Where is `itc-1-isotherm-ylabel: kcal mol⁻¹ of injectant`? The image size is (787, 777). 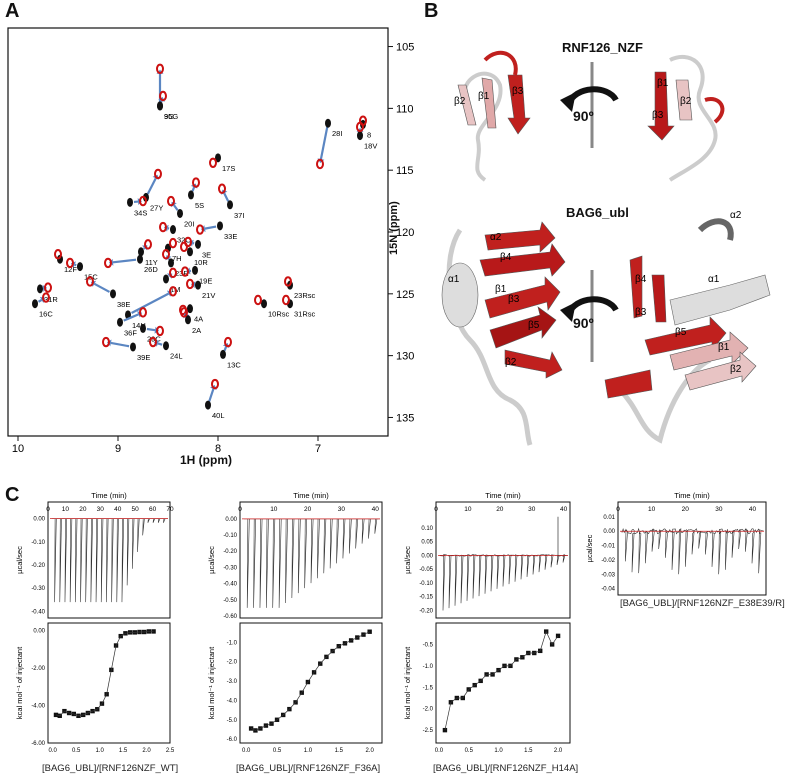 itc-1-isotherm-ylabel: kcal mol⁻¹ of injectant is located at coordinates (211, 682).